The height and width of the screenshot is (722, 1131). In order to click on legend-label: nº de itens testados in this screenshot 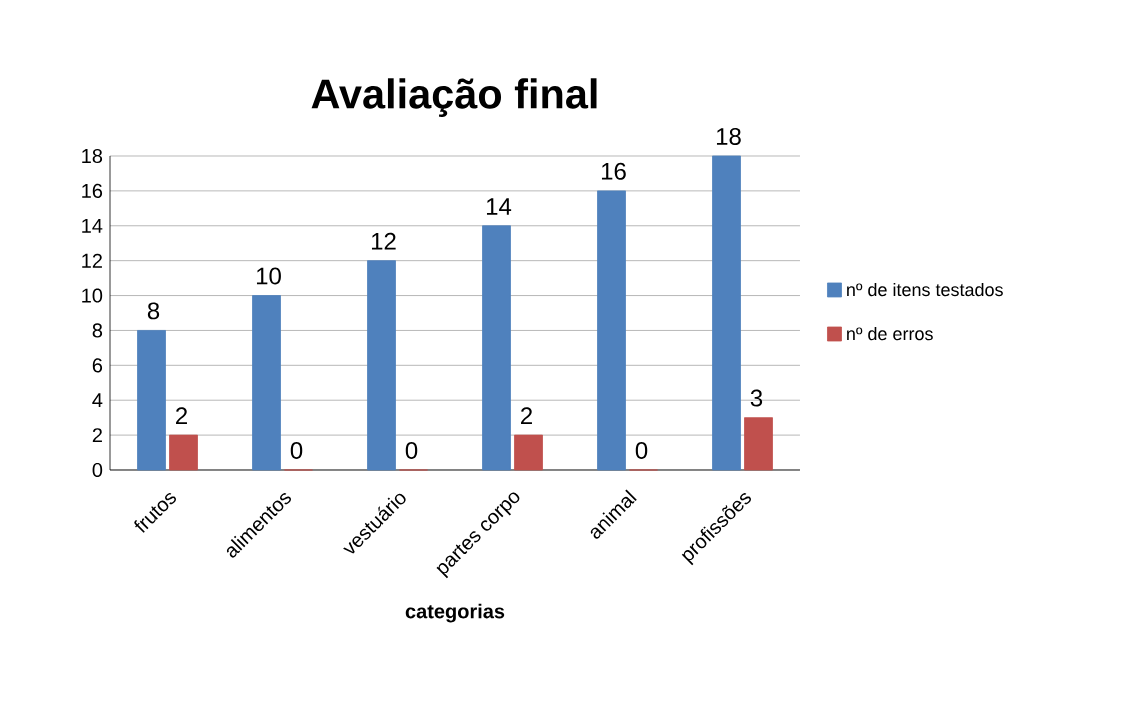, I will do `click(925, 289)`.